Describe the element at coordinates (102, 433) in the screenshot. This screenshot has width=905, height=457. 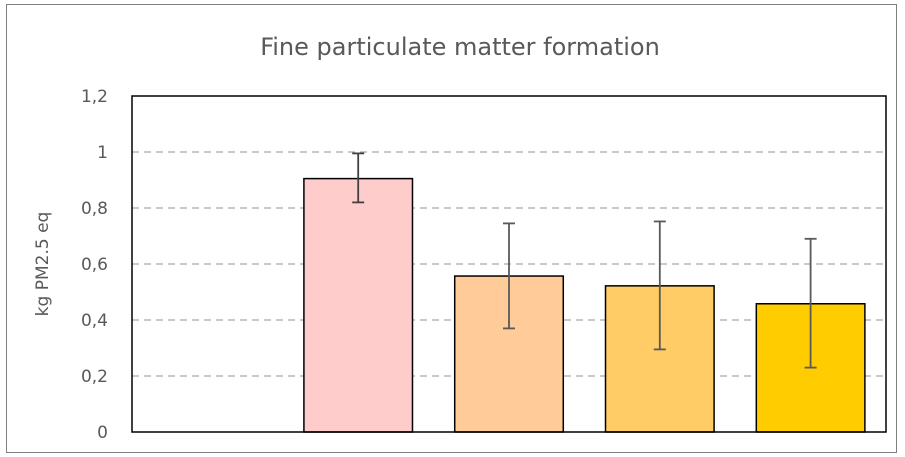
I see `y-tick-label: 0` at that location.